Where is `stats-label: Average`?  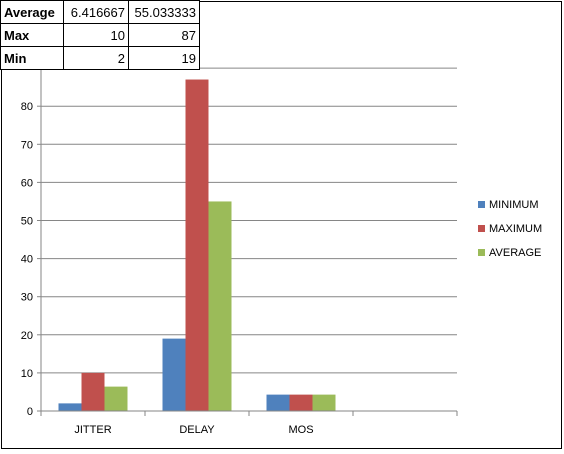
stats-label: Average is located at coordinates (32, 12).